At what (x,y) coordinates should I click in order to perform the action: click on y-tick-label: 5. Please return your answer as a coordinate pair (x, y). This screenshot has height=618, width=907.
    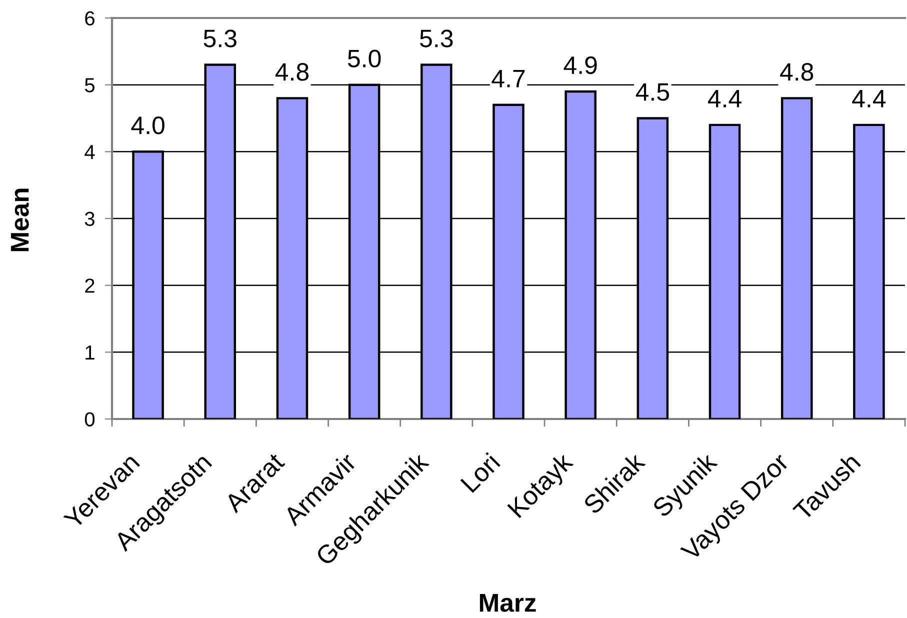
    Looking at the image, I should click on (89, 85).